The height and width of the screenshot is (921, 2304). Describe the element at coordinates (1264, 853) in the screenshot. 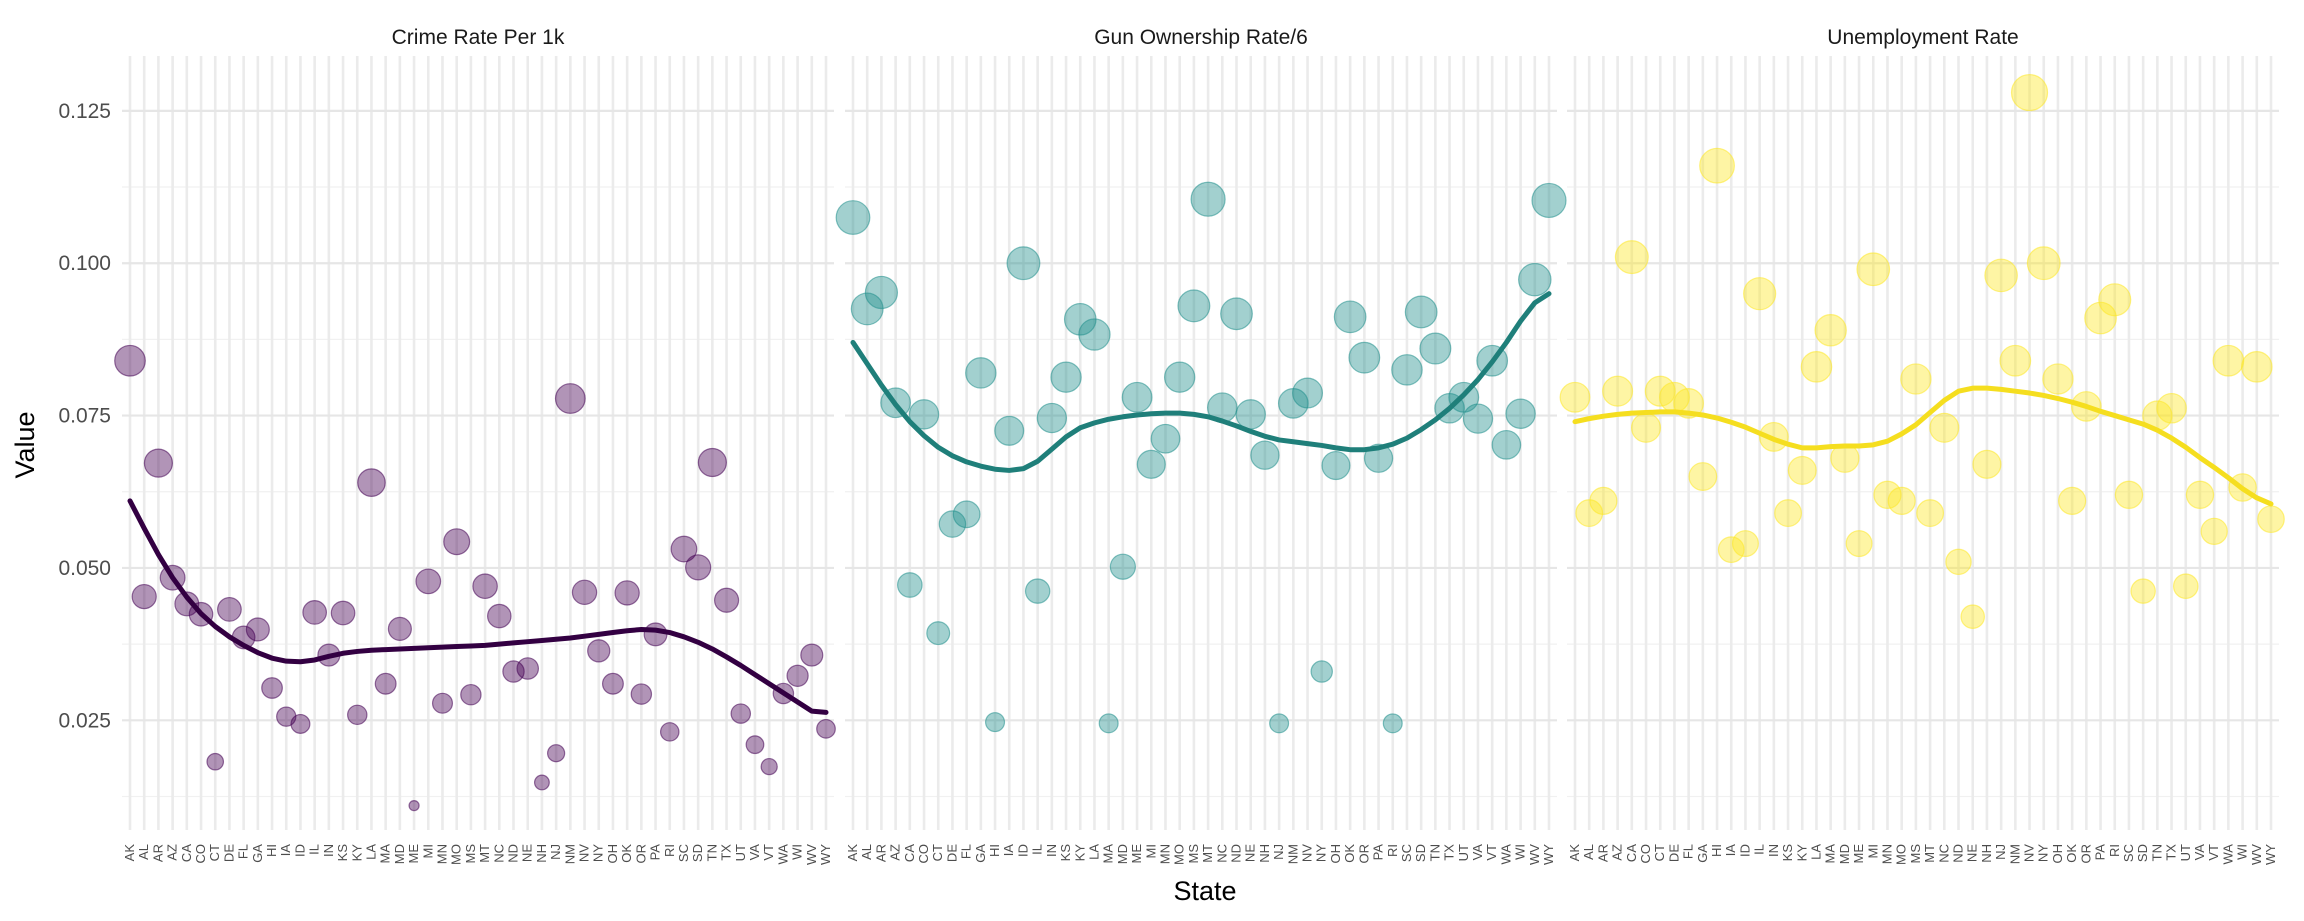

I see `x-tick-label: NH` at that location.